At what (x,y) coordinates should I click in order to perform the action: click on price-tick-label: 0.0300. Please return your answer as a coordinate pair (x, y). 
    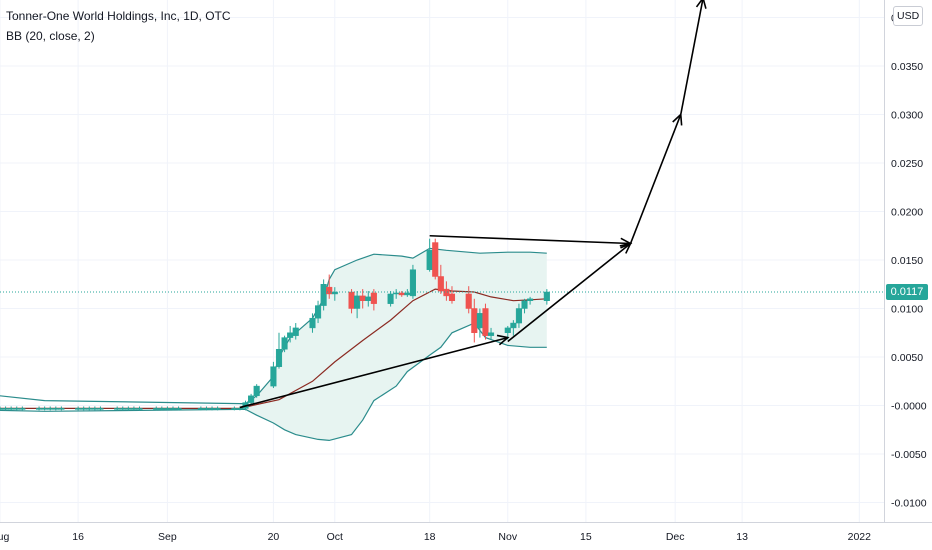
    Looking at the image, I should click on (907, 116).